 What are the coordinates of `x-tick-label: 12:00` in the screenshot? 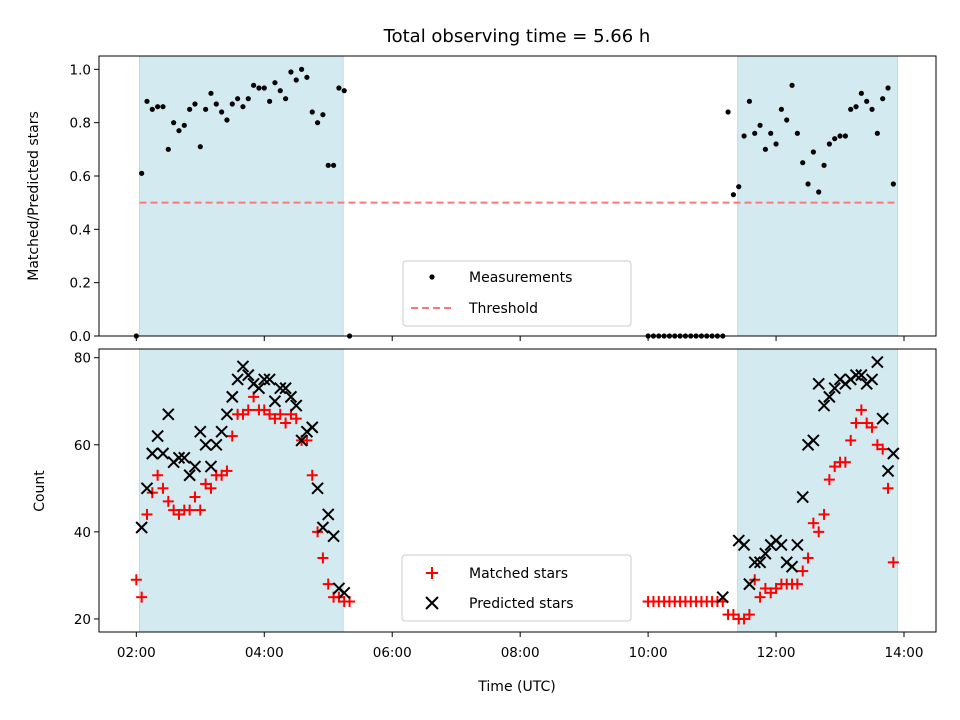 It's located at (776, 653).